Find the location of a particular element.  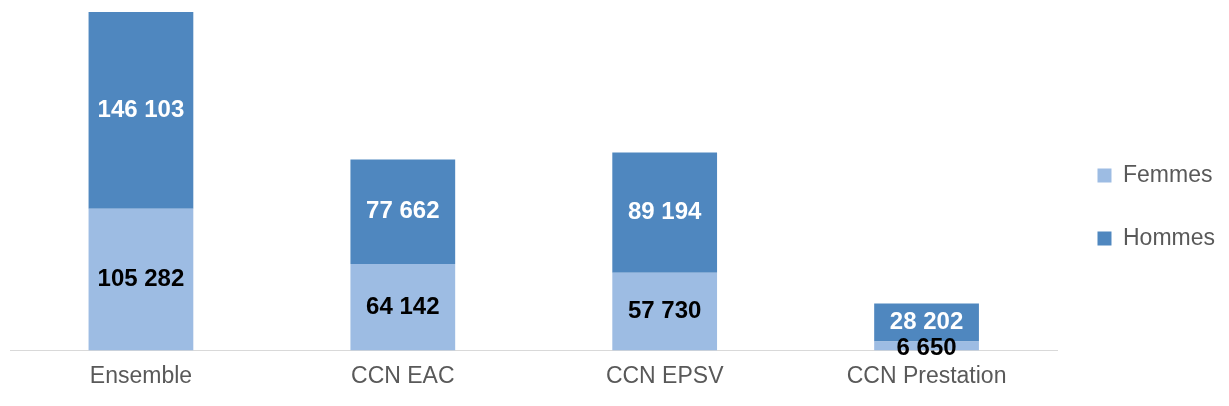

data-label: 64 142 is located at coordinates (403, 305).